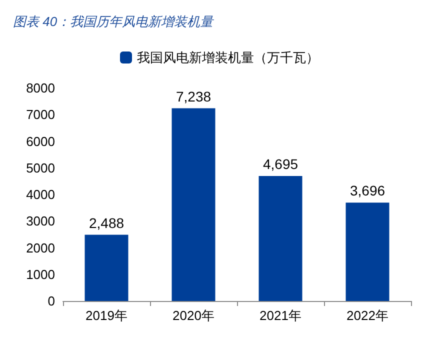 The width and height of the screenshot is (439, 339). I want to click on x-tick-label: 2019年, so click(107, 315).